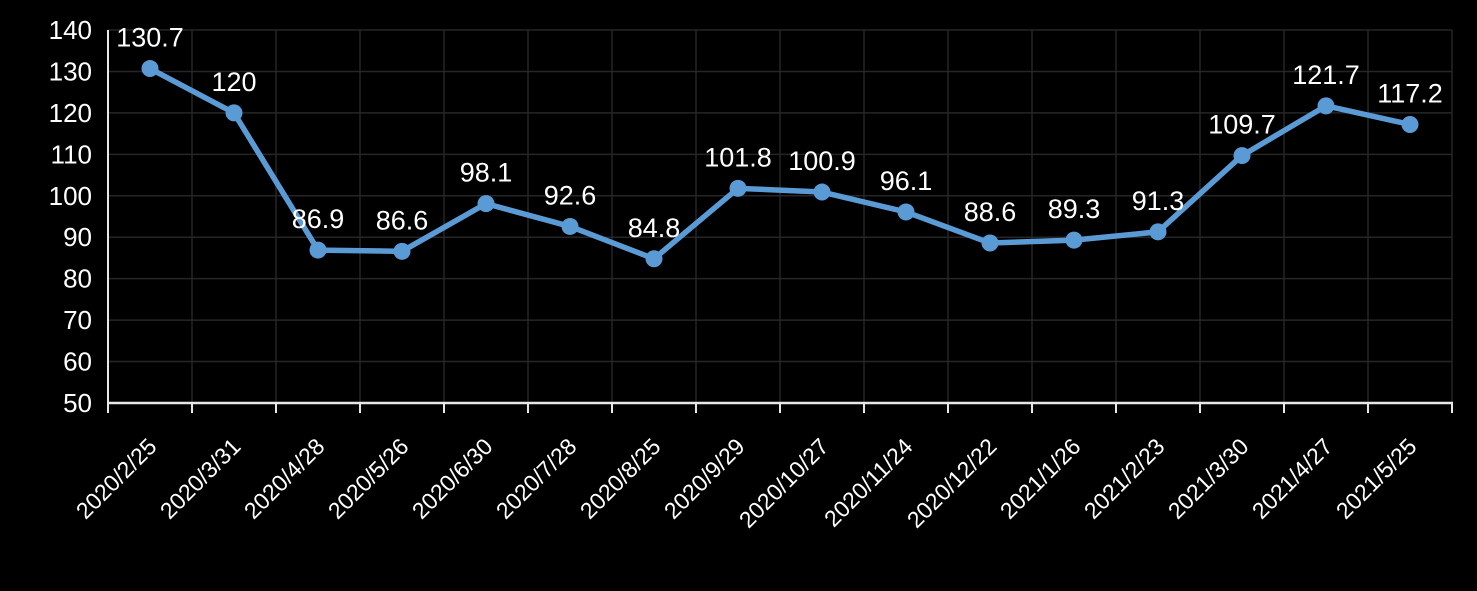 The height and width of the screenshot is (591, 1477). I want to click on x-axis-tick-label: 2021/2/23, so click(1124, 478).